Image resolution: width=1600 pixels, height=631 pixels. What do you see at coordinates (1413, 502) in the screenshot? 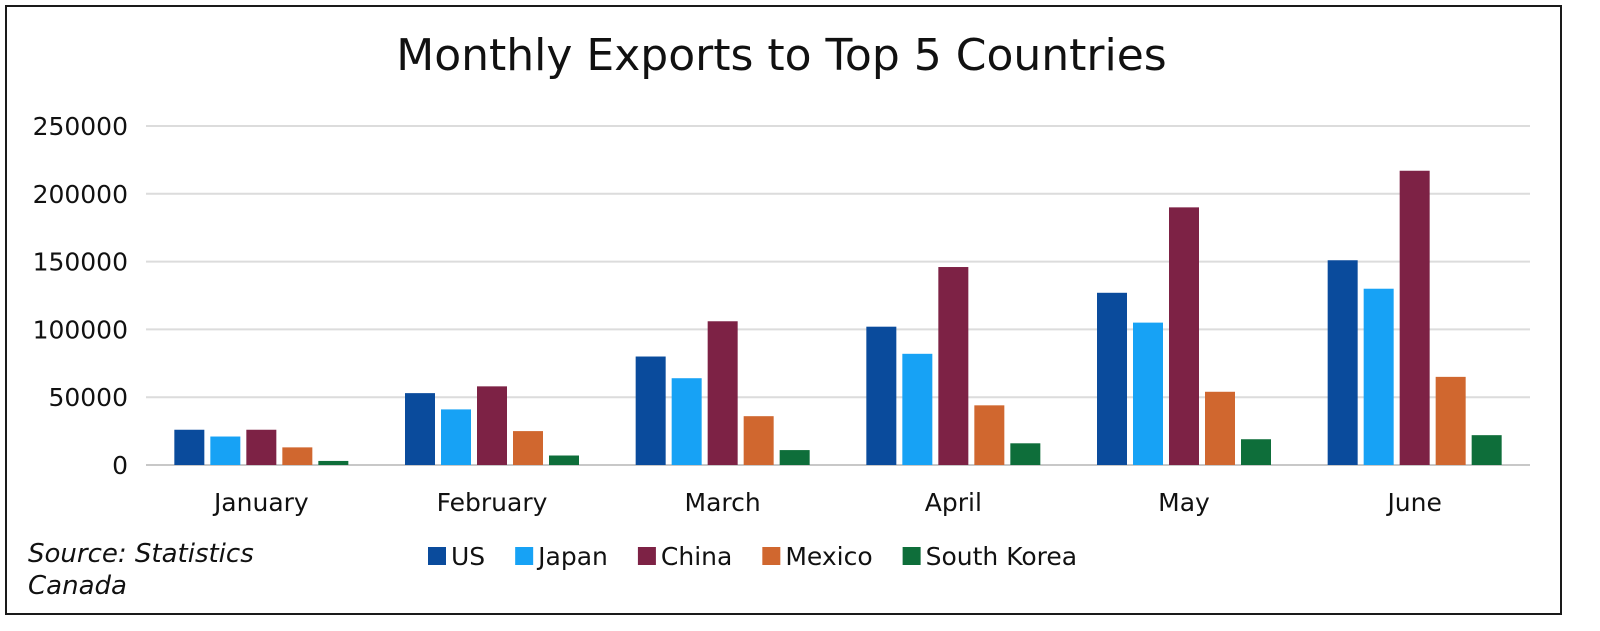
I see `x-tick-label: June` at bounding box center [1413, 502].